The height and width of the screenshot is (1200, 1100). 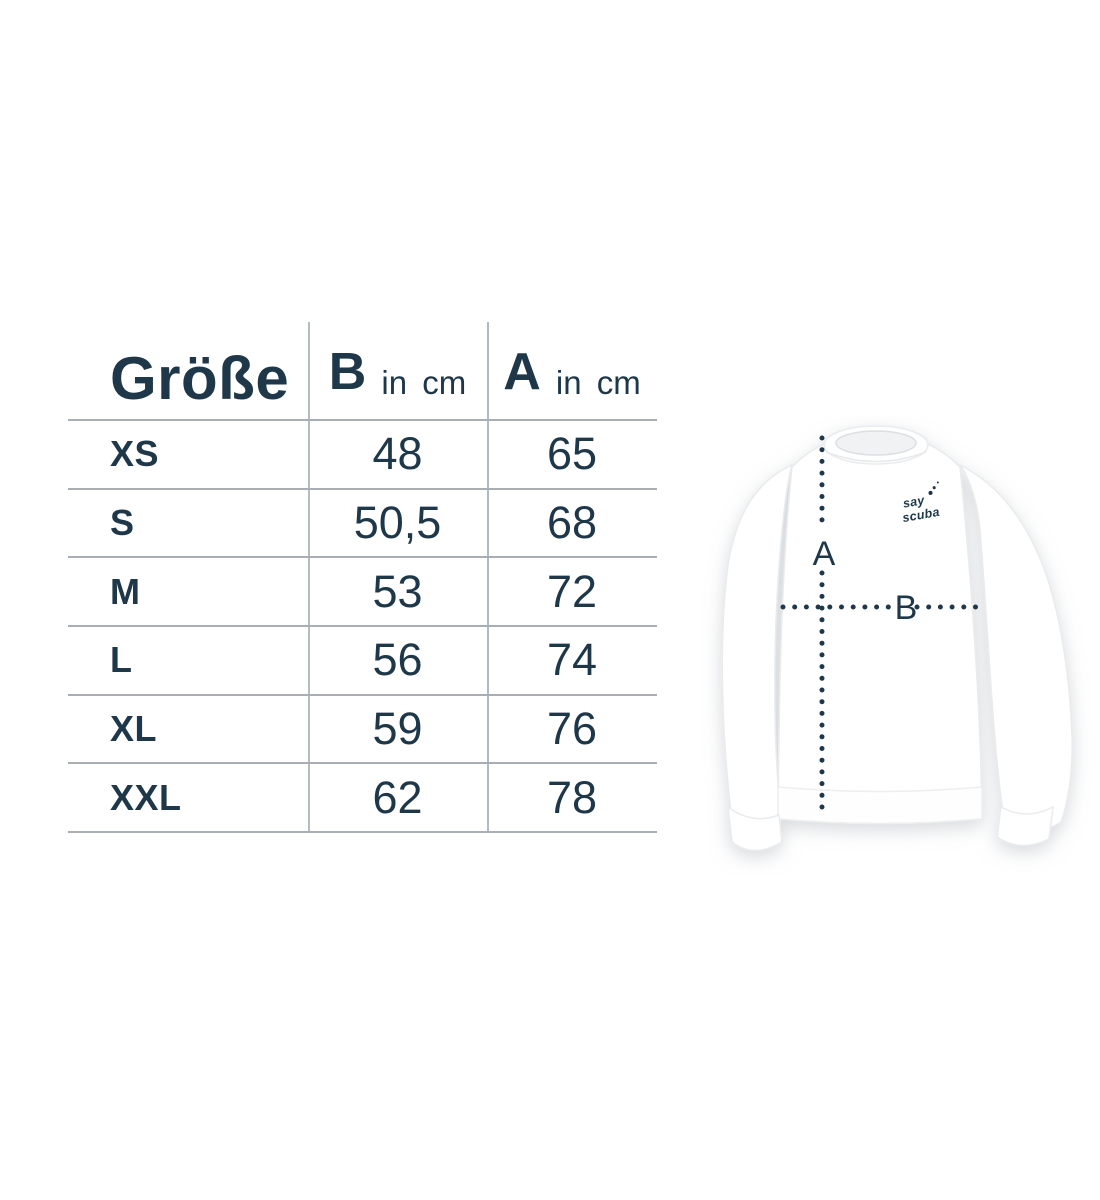 What do you see at coordinates (572, 729) in the screenshot?
I see `cell-a-value: 76` at bounding box center [572, 729].